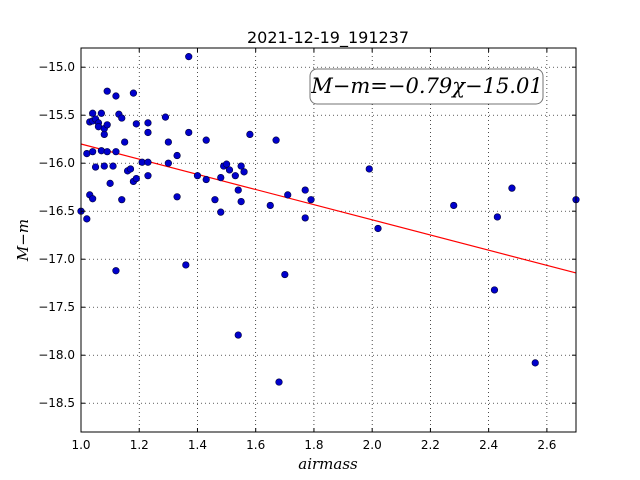  What do you see at coordinates (430, 445) in the screenshot?
I see `x-tick-label: 2.2` at bounding box center [430, 445].